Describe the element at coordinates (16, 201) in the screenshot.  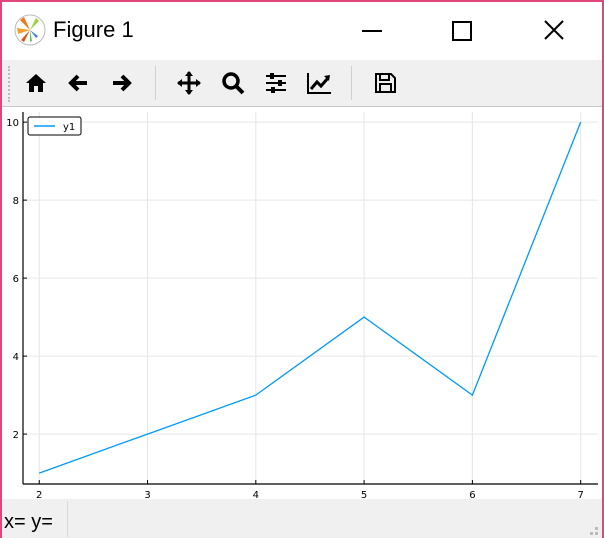
I see `y-tick-label: 8` at that location.